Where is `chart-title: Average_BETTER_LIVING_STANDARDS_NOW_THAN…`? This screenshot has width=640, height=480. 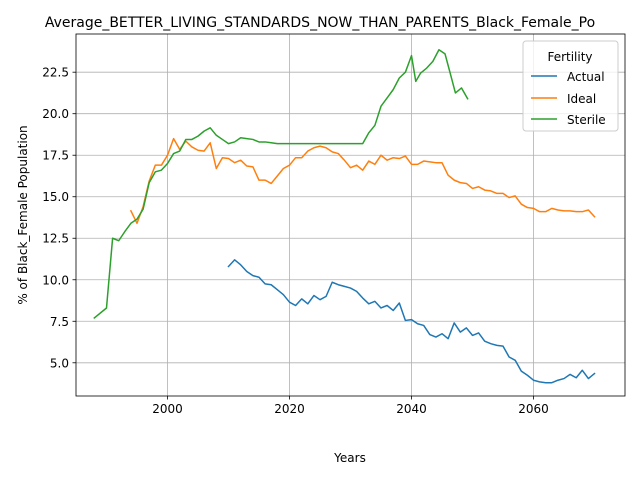
chart-title: Average_BETTER_LIVING_STANDARDS_NOW_THAN… is located at coordinates (320, 23).